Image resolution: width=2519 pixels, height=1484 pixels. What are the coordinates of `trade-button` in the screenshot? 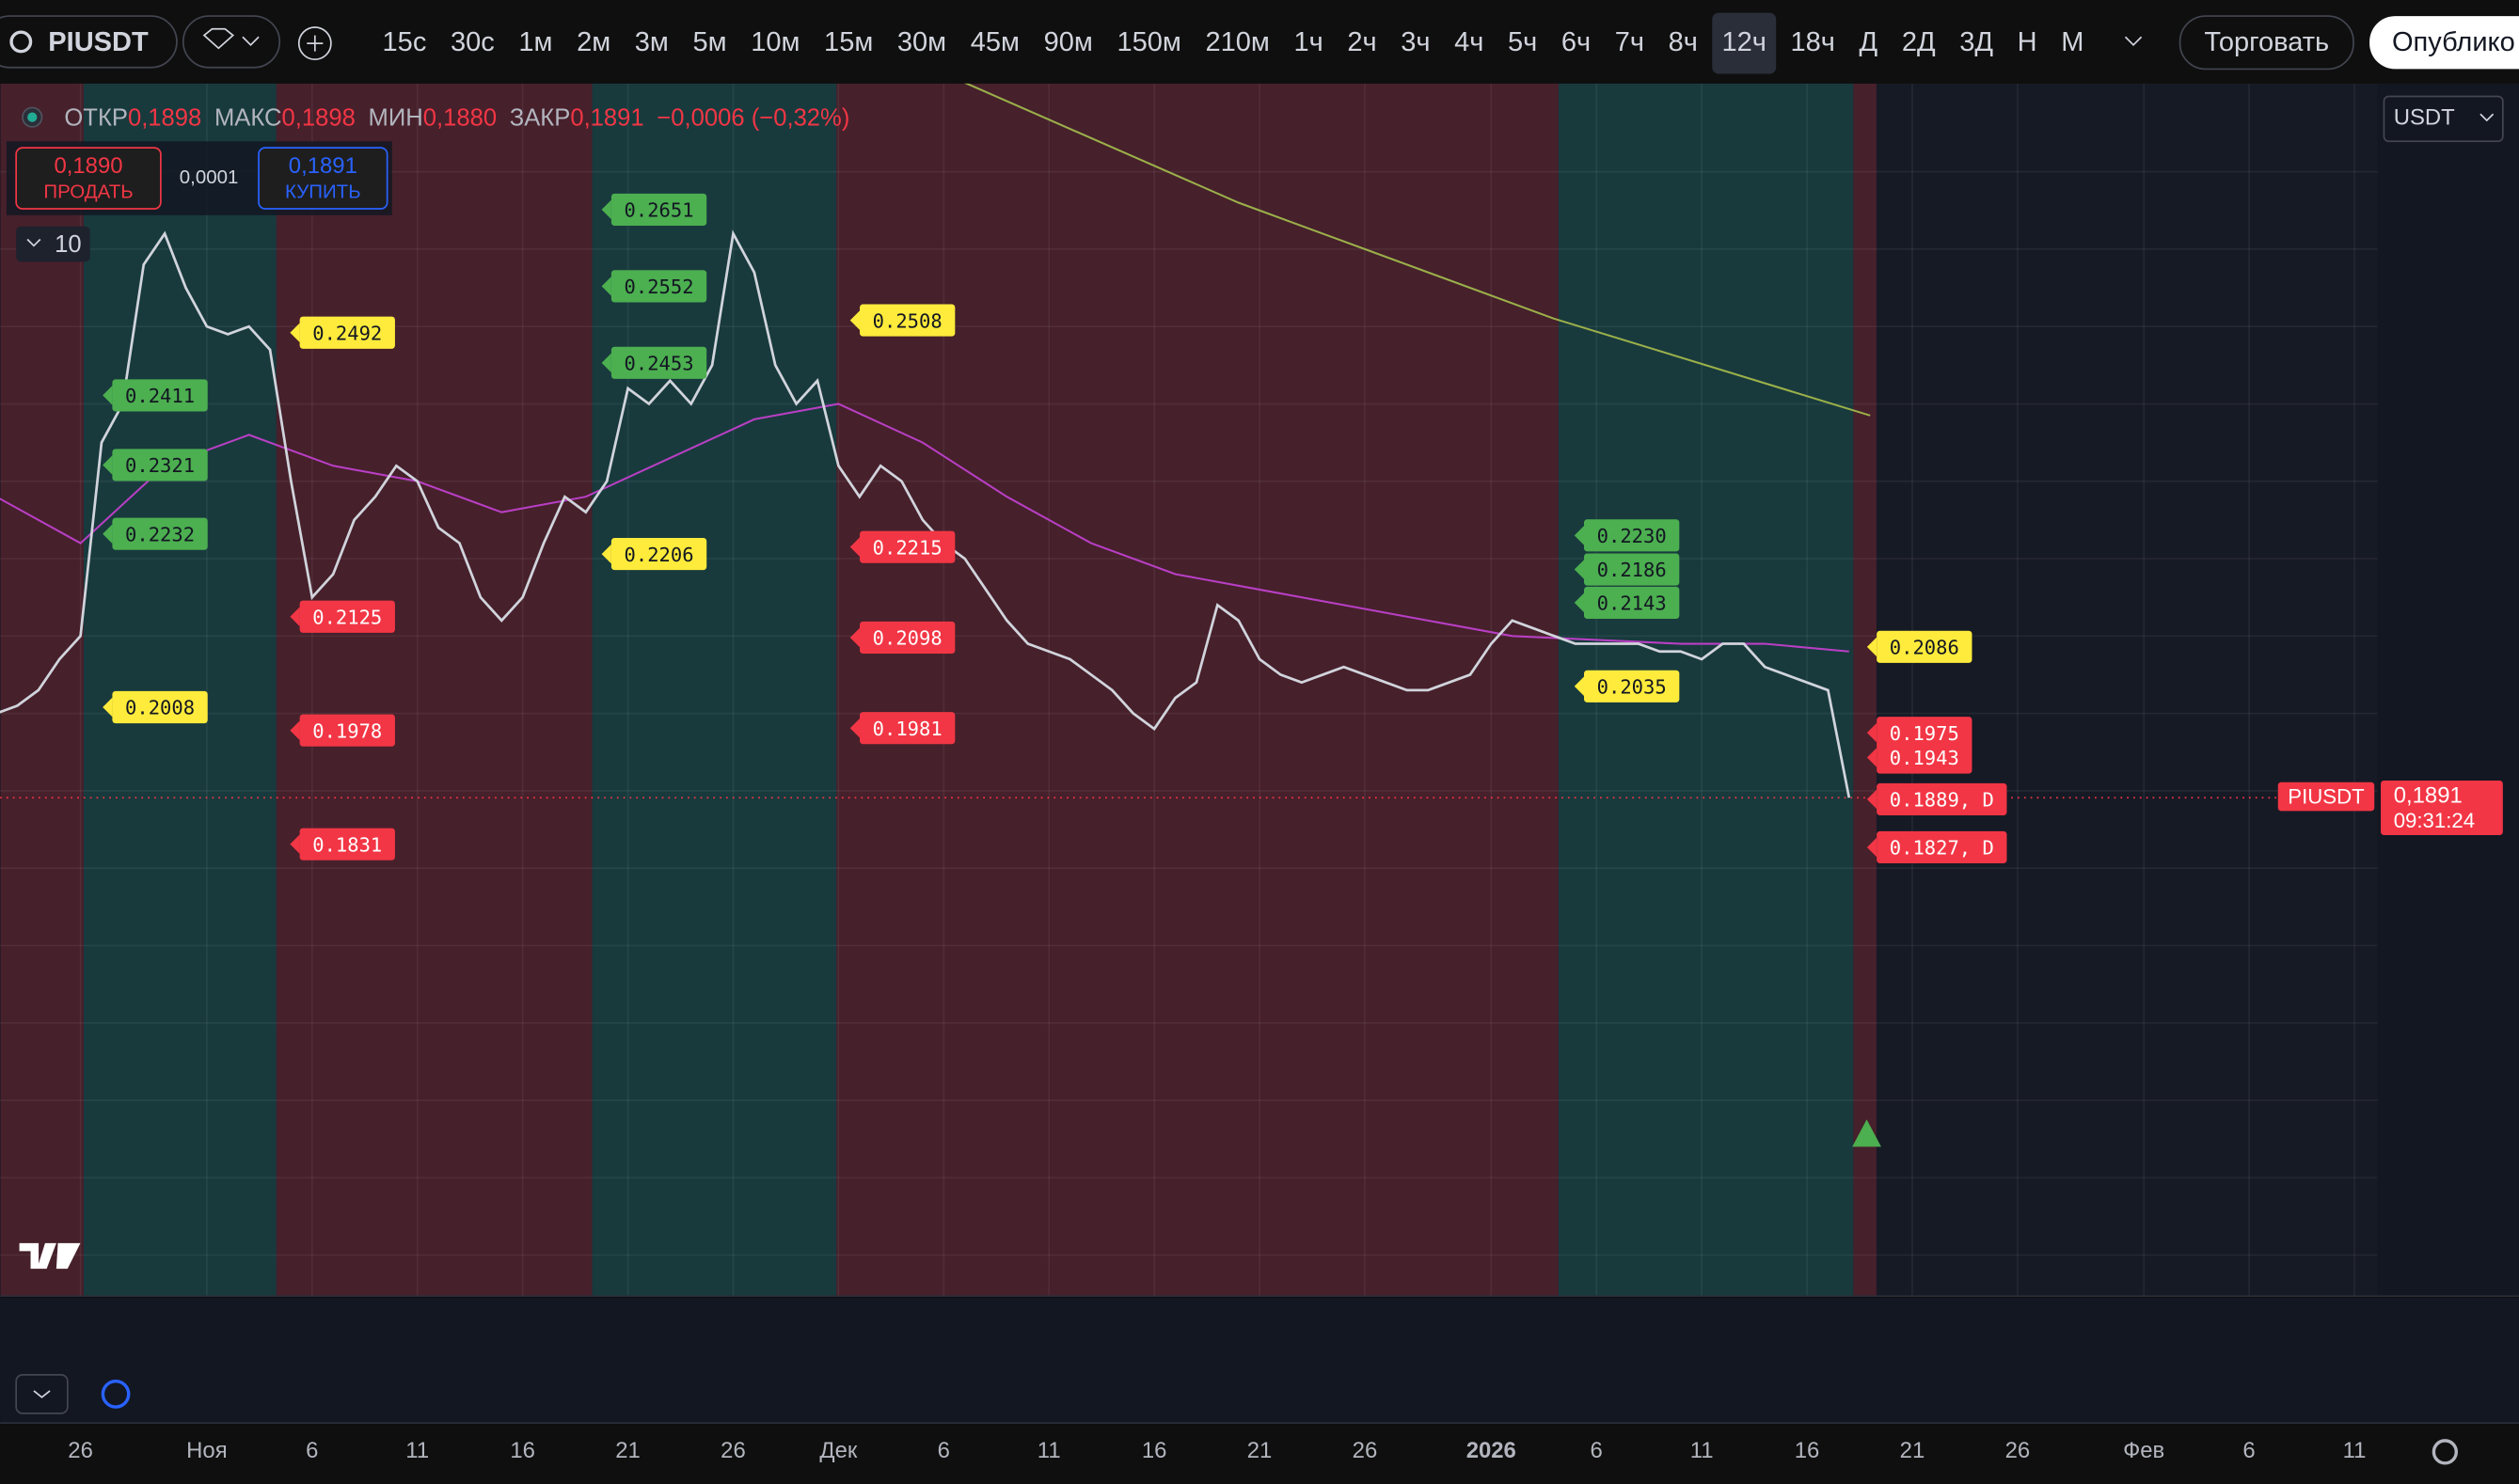 It's located at (2266, 43).